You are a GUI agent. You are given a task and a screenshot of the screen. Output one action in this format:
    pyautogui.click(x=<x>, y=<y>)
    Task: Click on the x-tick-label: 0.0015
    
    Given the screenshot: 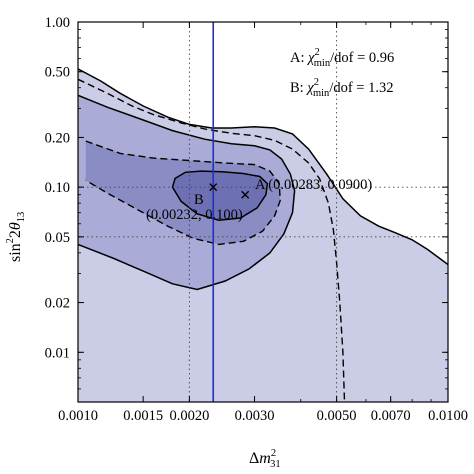 What is the action you would take?
    pyautogui.click(x=143, y=416)
    